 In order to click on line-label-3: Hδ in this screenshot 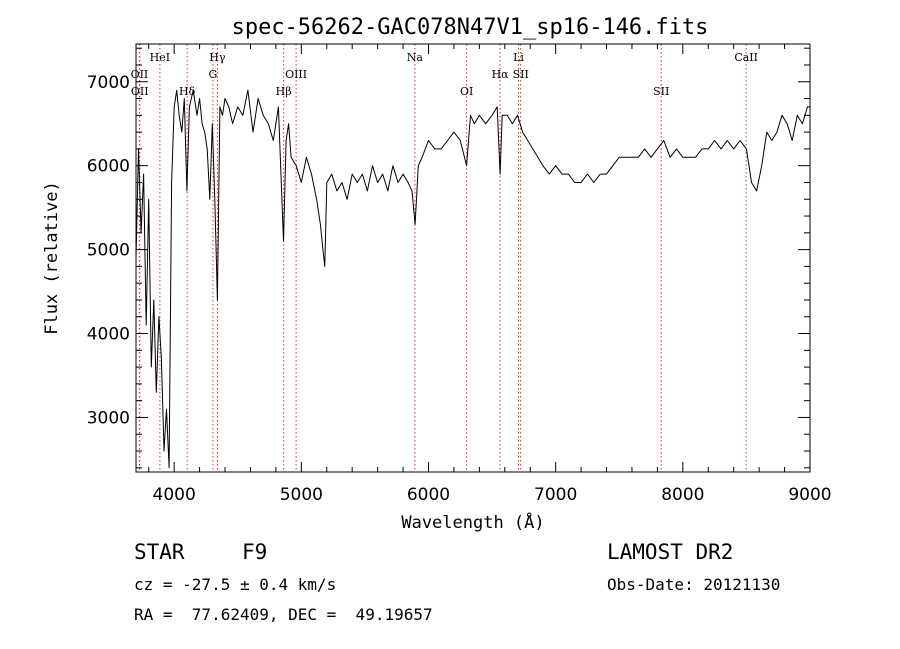, I will do `click(187, 91)`.